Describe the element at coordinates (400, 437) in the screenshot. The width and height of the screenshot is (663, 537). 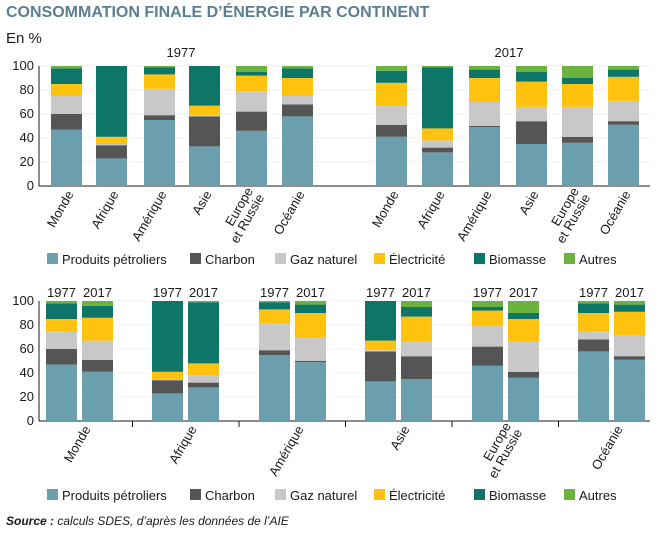
I see `chart2-category-label: Asie` at that location.